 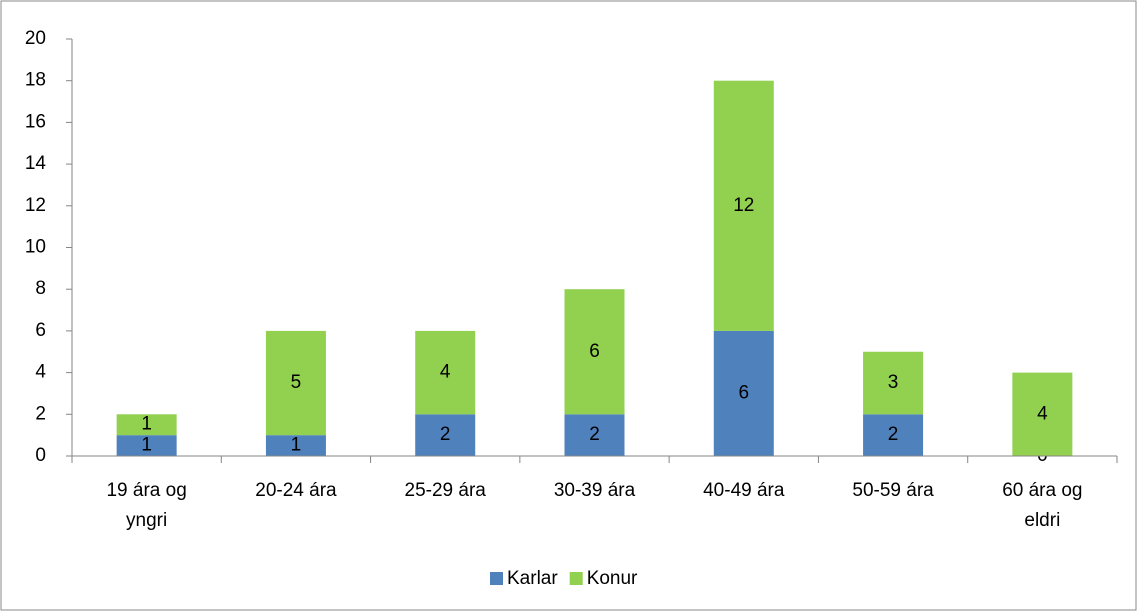 I want to click on y-tick-label: 10, so click(x=35, y=247).